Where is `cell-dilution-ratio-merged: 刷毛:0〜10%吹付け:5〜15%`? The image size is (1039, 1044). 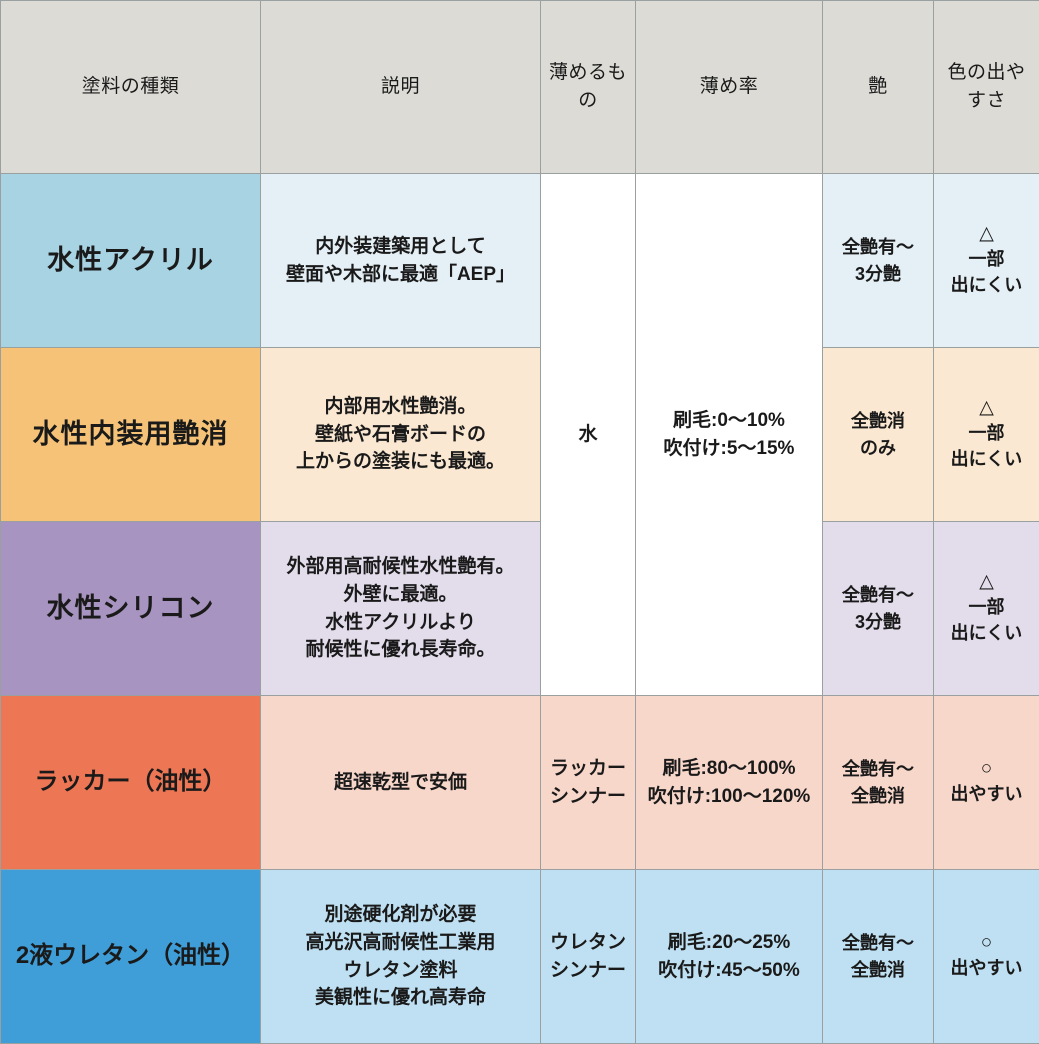
cell-dilution-ratio-merged: 刷毛:0〜10%吹付け:5〜15% is located at coordinates (729, 435).